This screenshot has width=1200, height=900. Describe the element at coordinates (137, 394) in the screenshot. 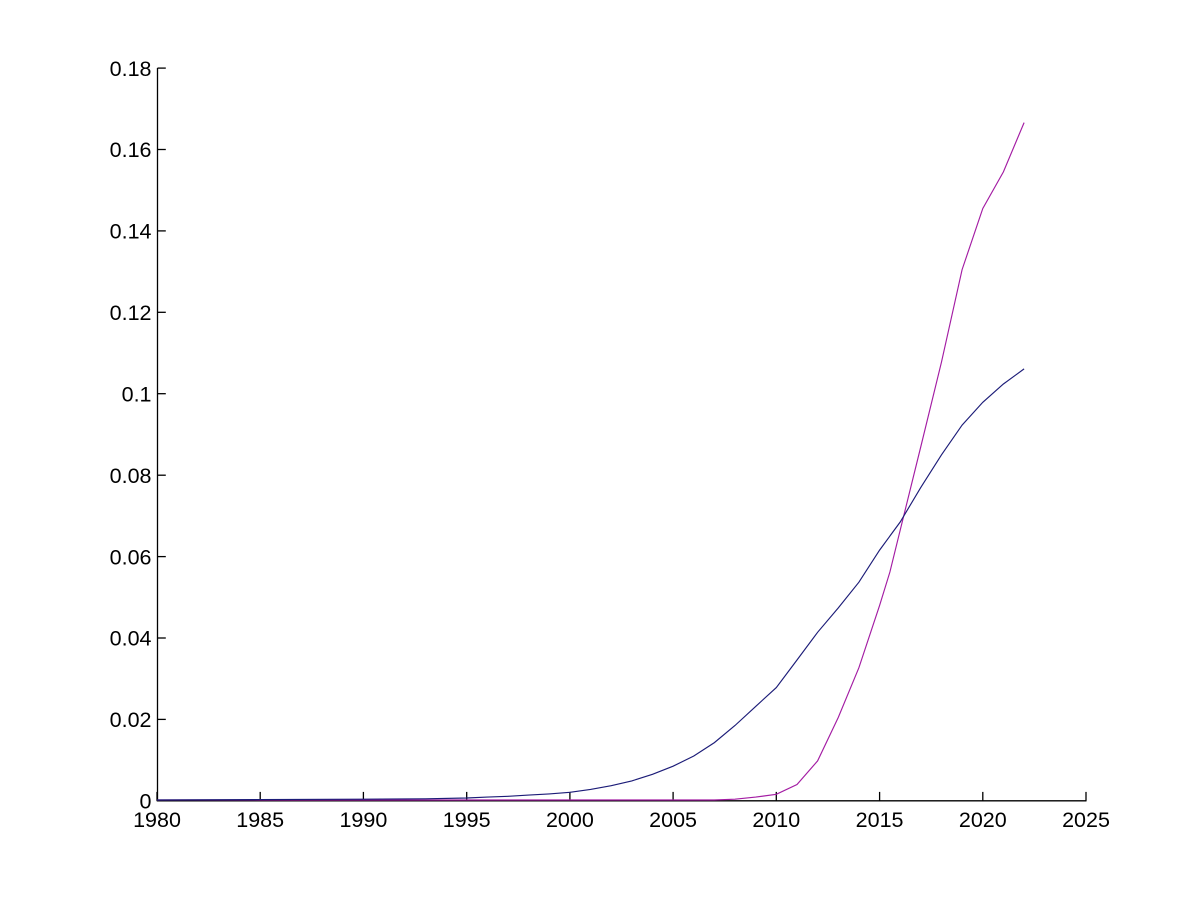

I see `svg-text: 0.1` at that location.